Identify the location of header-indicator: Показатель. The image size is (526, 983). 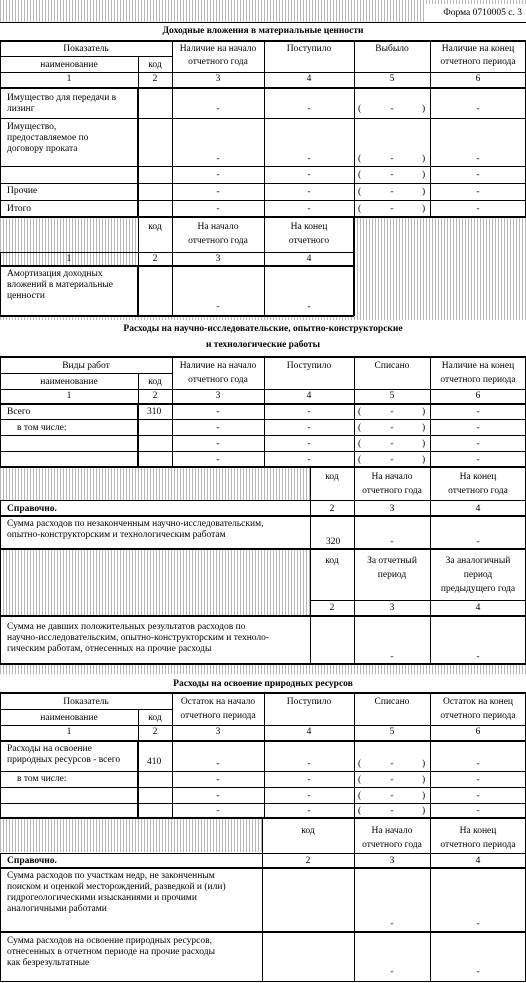
(86, 702).